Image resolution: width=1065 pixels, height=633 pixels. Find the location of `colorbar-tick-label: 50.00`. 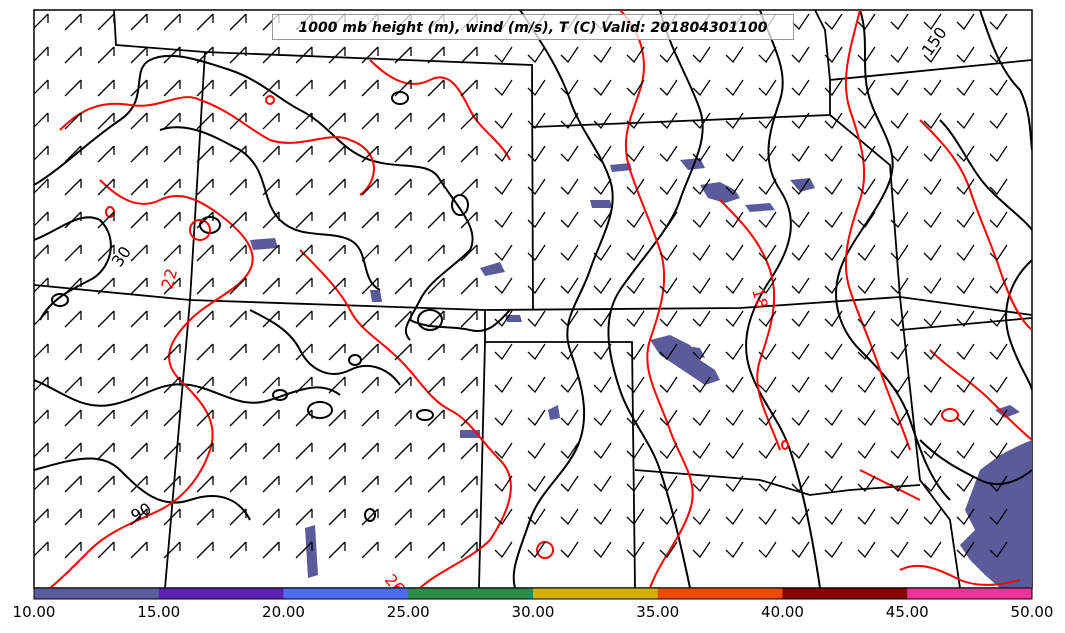

colorbar-tick-label: 50.00 is located at coordinates (1032, 612).